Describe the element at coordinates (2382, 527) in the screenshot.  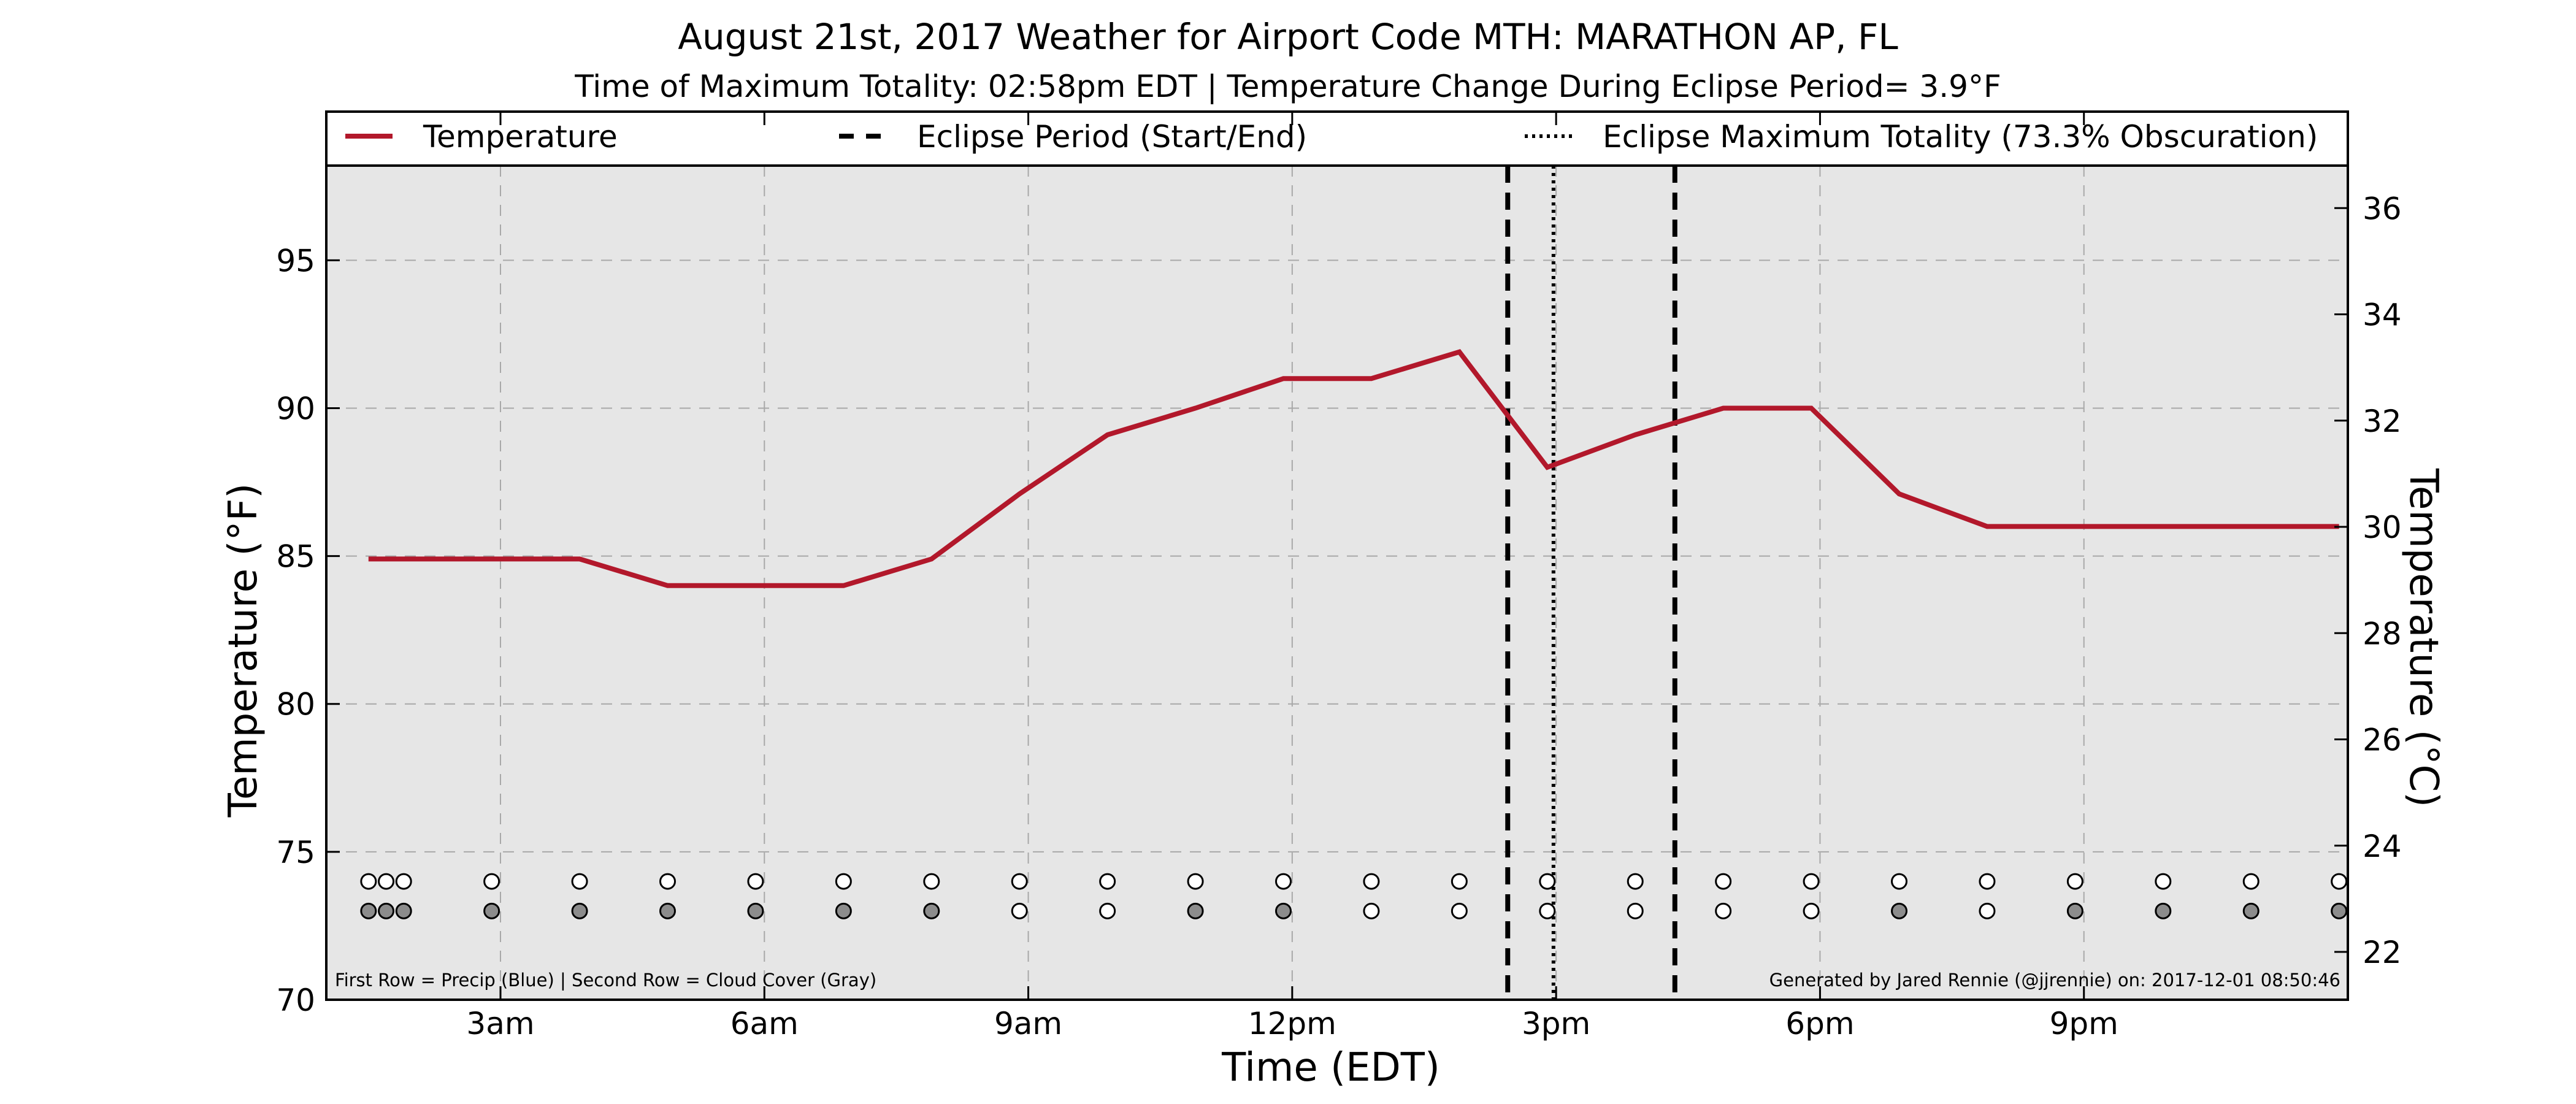
I see `y-right-tick-label: 30` at that location.